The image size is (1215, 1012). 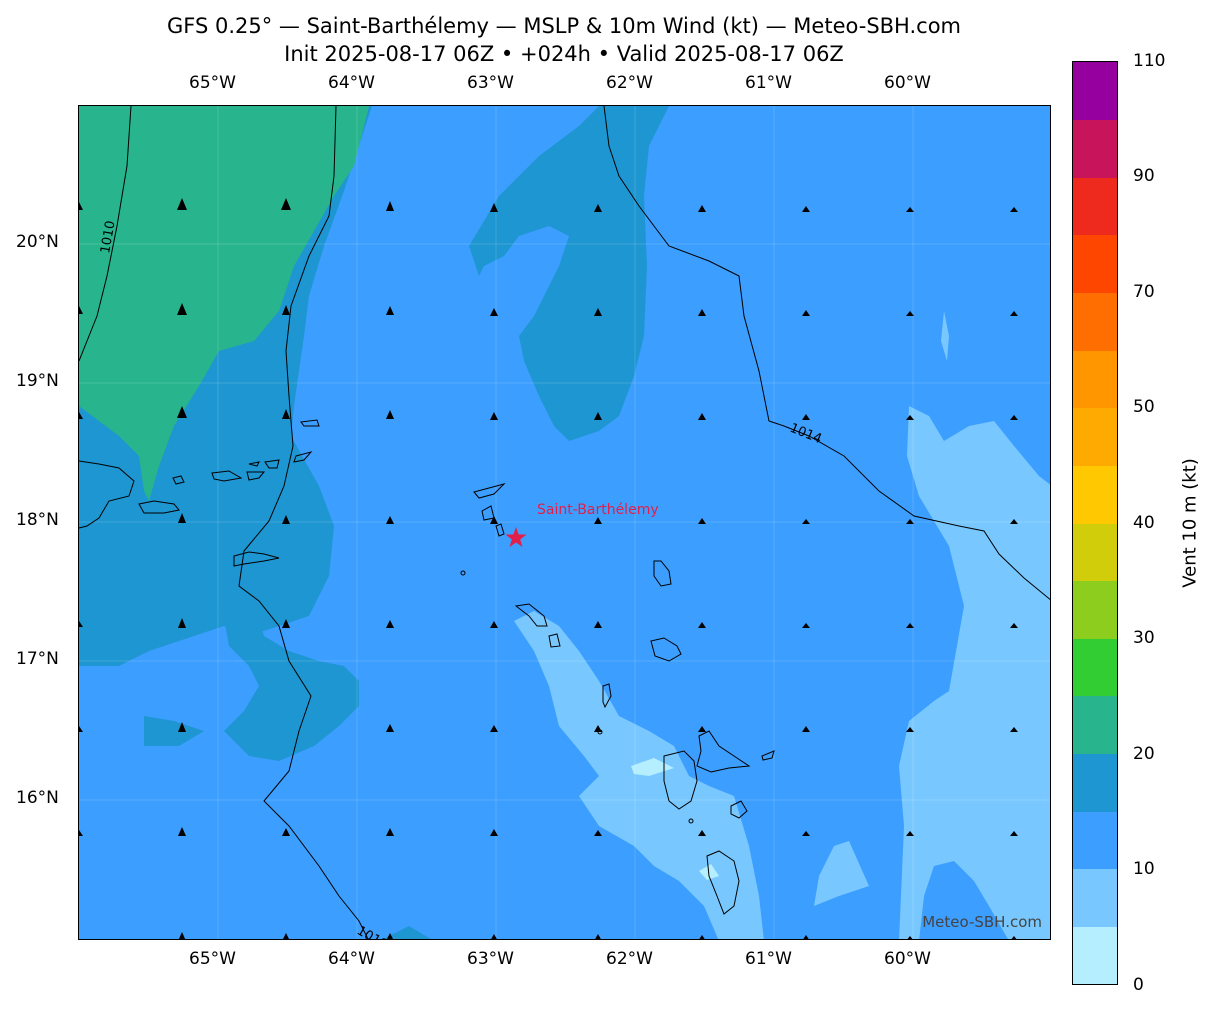 I want to click on wind-field-5-10-north, so click(x=945, y=336).